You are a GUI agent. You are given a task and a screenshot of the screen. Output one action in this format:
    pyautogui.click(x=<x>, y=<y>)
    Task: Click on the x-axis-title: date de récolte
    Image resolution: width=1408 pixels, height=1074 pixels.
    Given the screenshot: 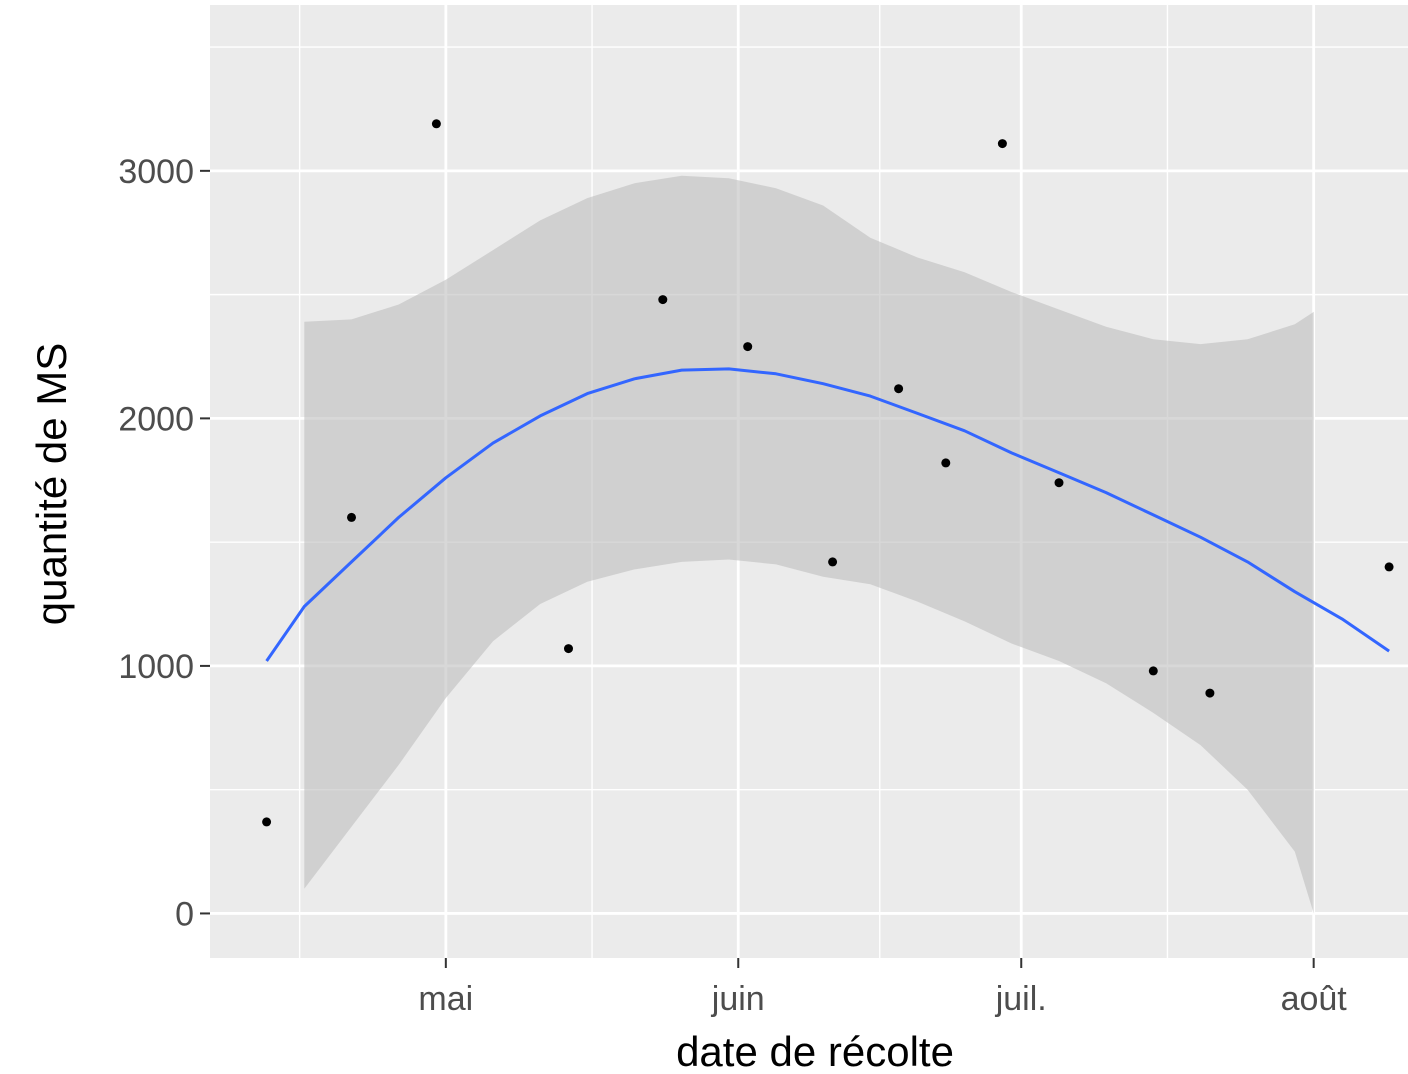 What is the action you would take?
    pyautogui.click(x=815, y=1051)
    